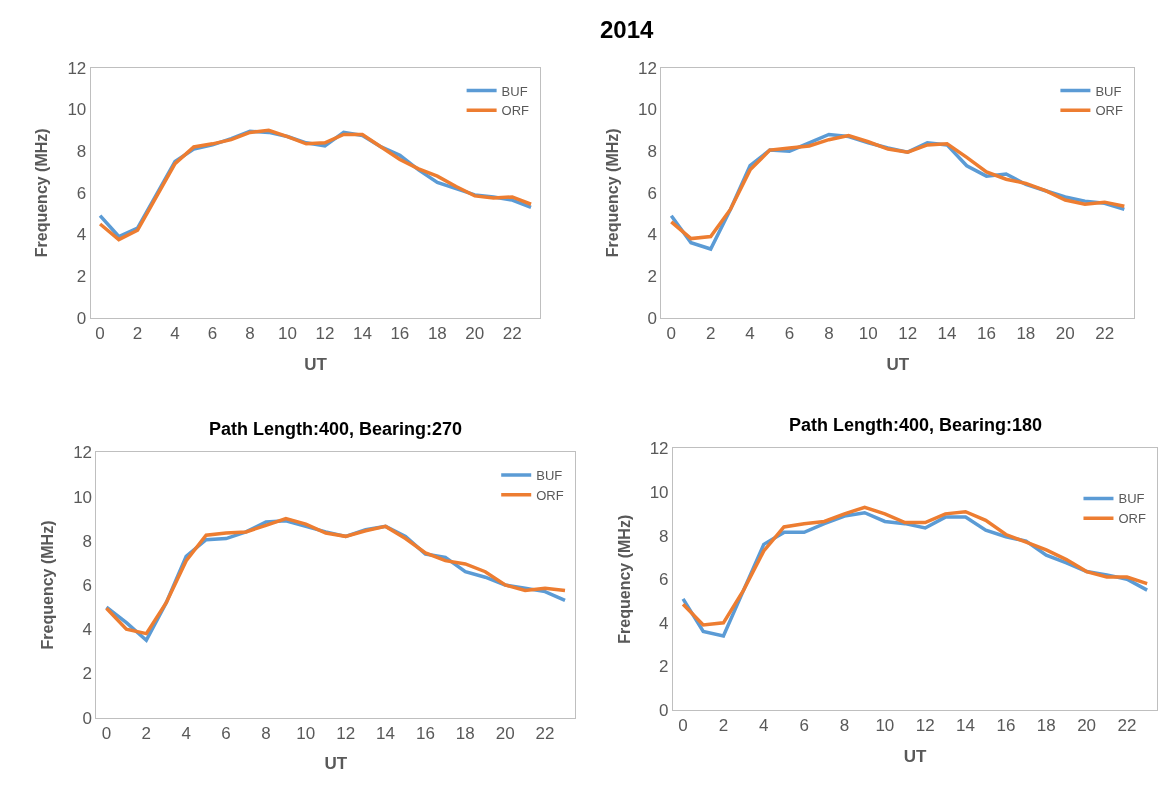 The height and width of the screenshot is (798, 1168). Describe the element at coordinates (336, 429) in the screenshot. I see `chart-title: Path Length:400, Bearing:270` at that location.